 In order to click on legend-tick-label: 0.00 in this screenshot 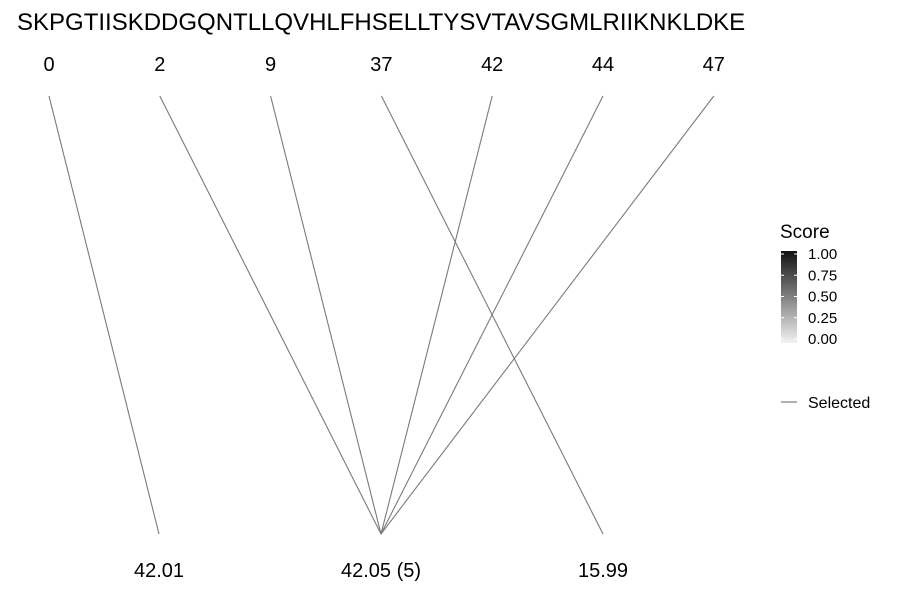, I will do `click(822, 339)`.